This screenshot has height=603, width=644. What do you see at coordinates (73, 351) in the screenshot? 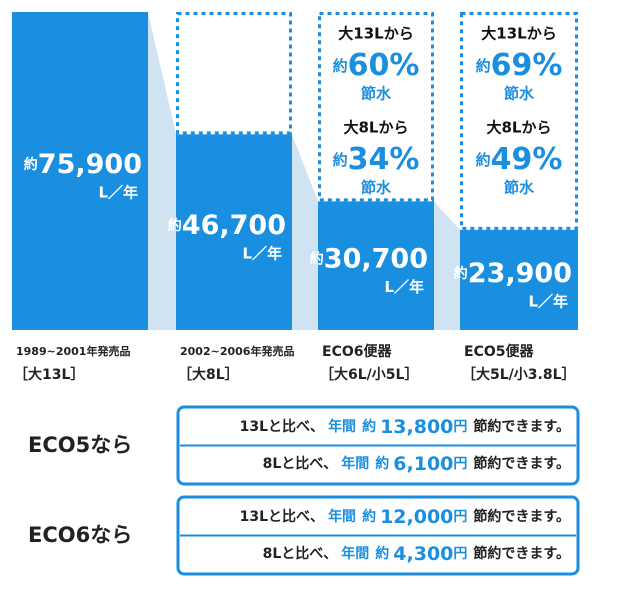
I see `category: 1989~2001年発売品` at bounding box center [73, 351].